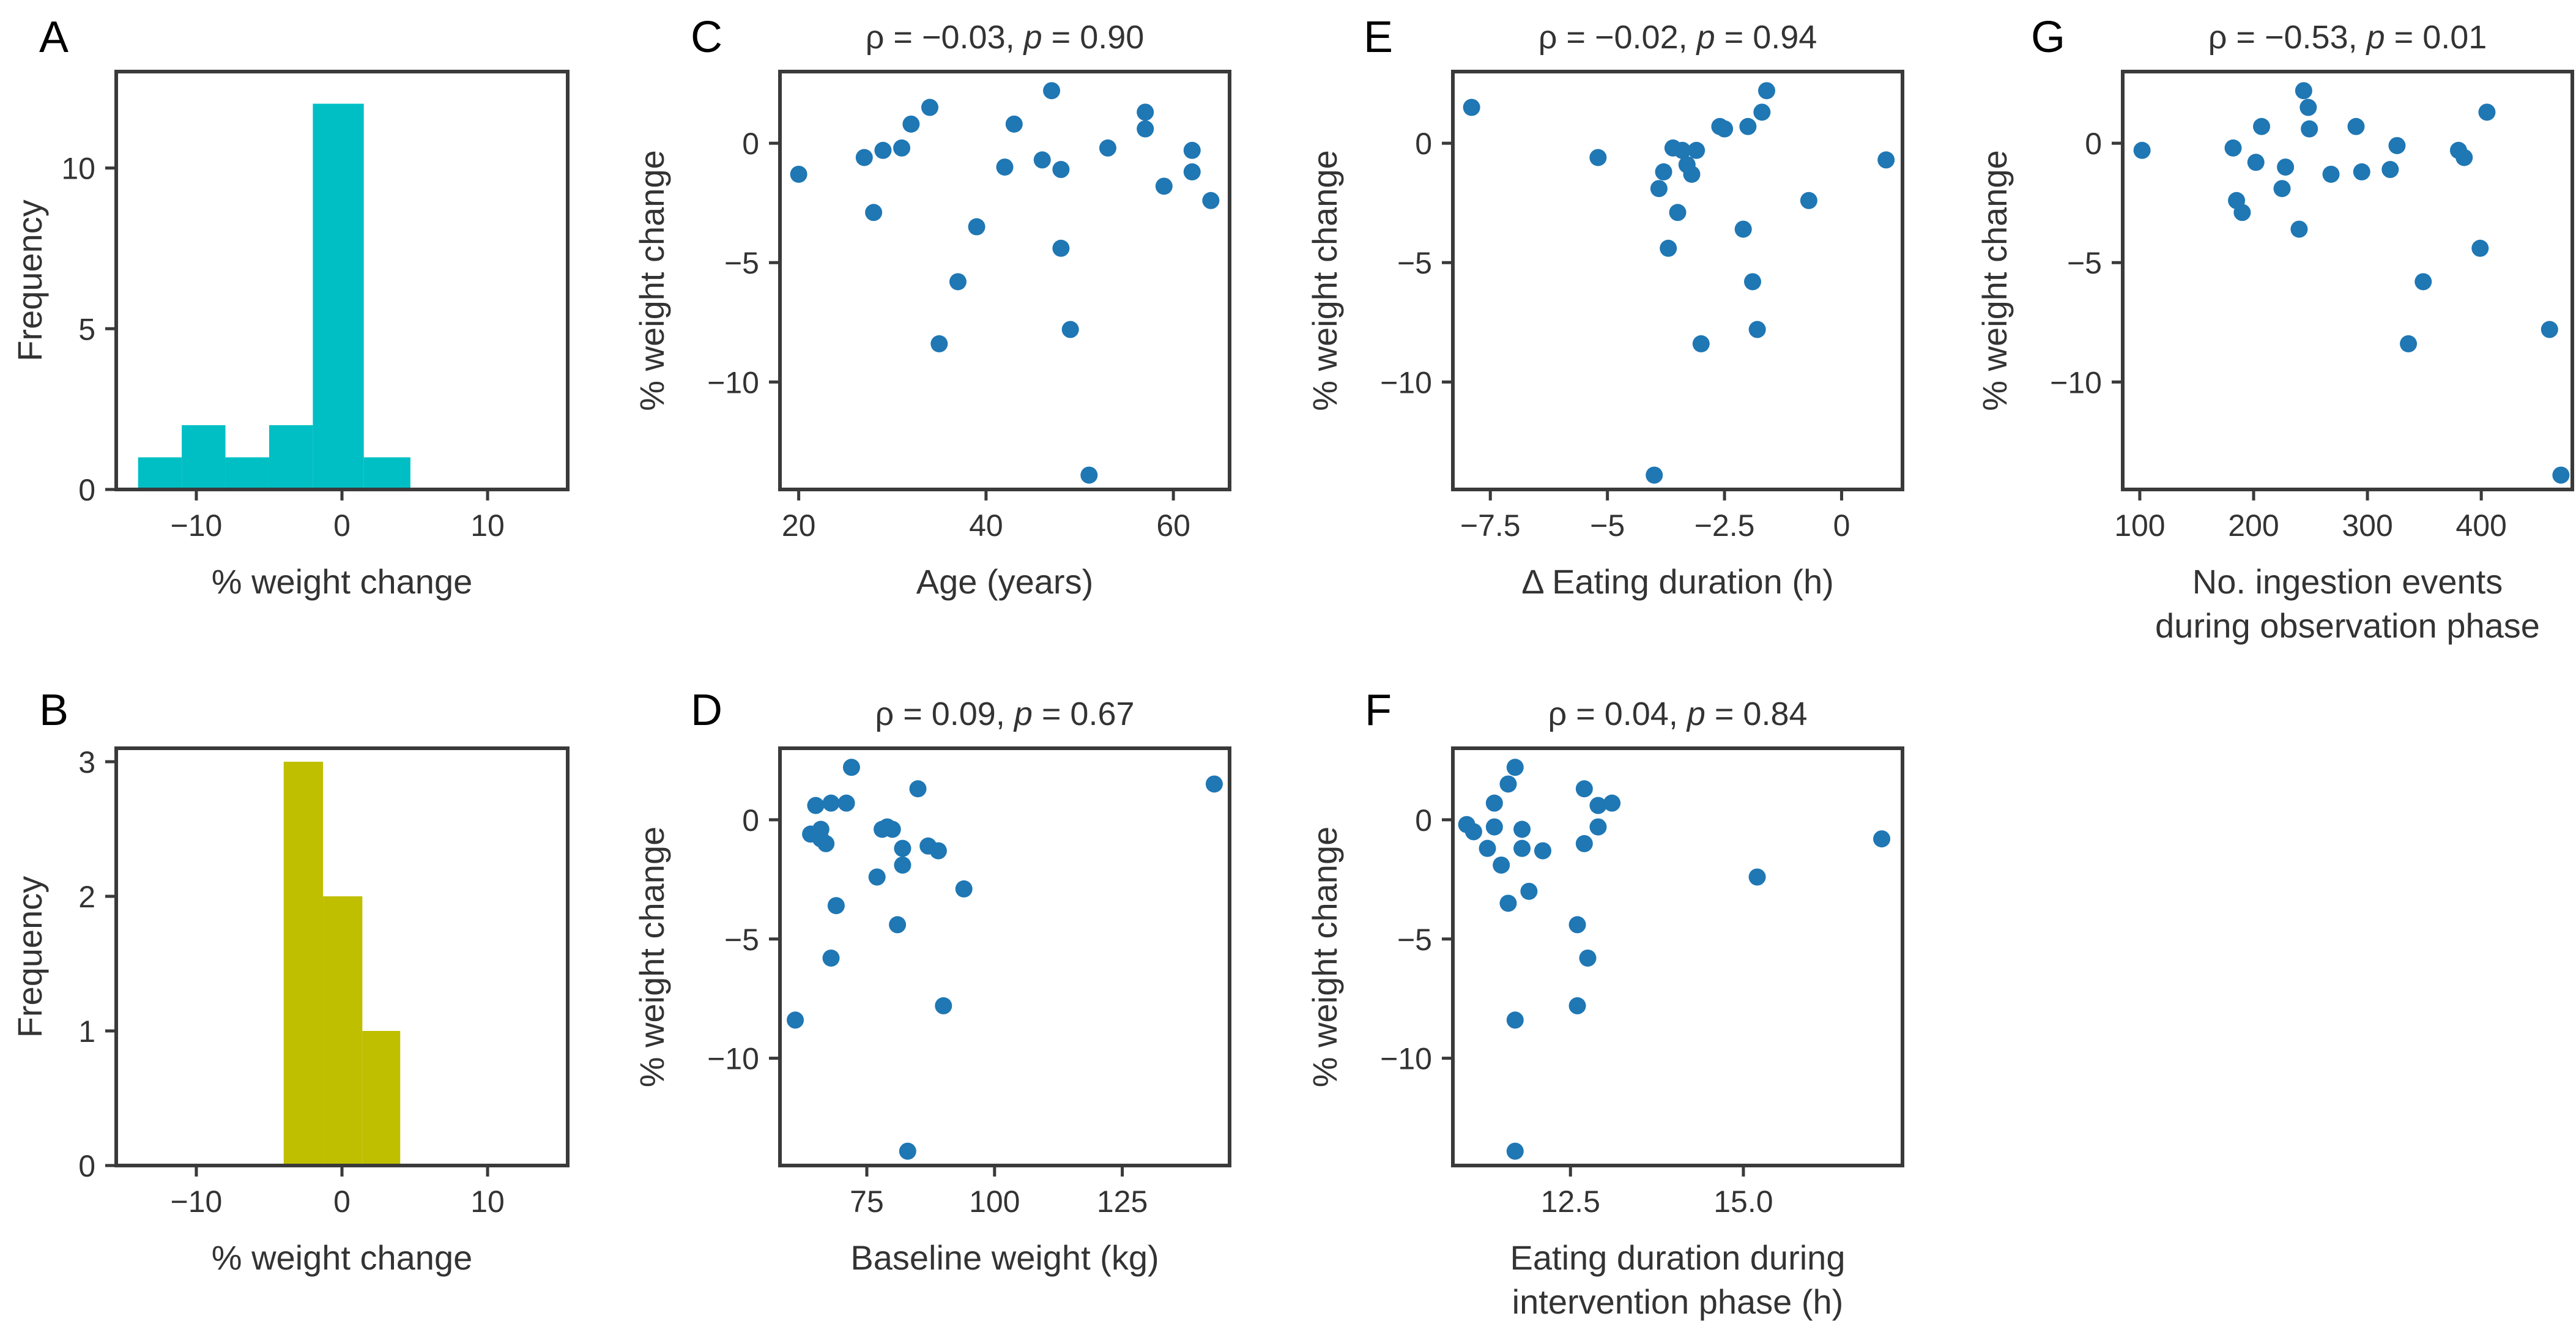 Image resolution: width=2576 pixels, height=1335 pixels. Describe the element at coordinates (1757, 714) in the screenshot. I see `title-p-value: = 0.84` at that location.